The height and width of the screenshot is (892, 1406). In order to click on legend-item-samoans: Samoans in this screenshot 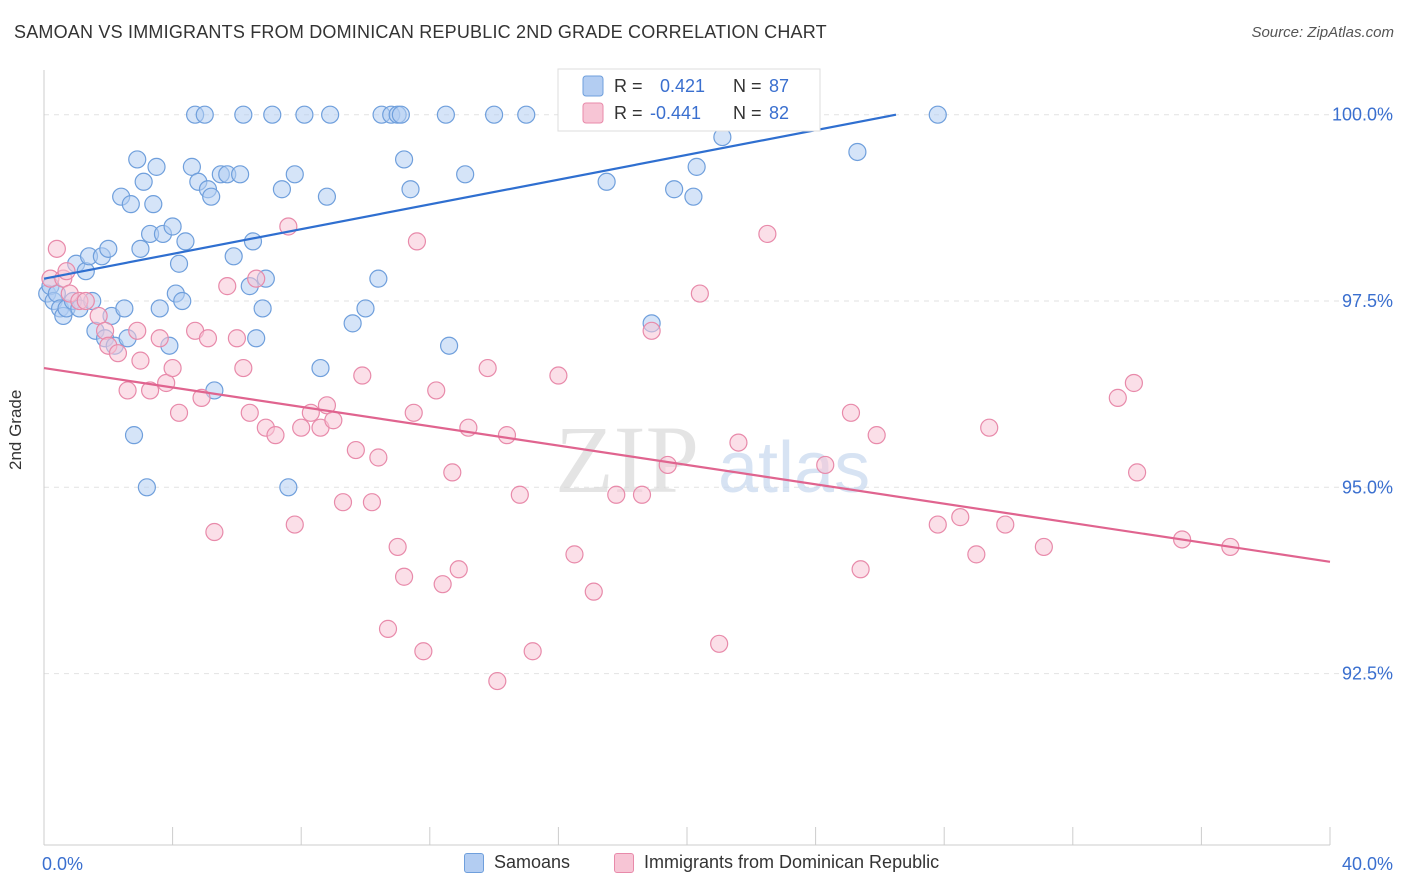, I will do `click(517, 862)`.